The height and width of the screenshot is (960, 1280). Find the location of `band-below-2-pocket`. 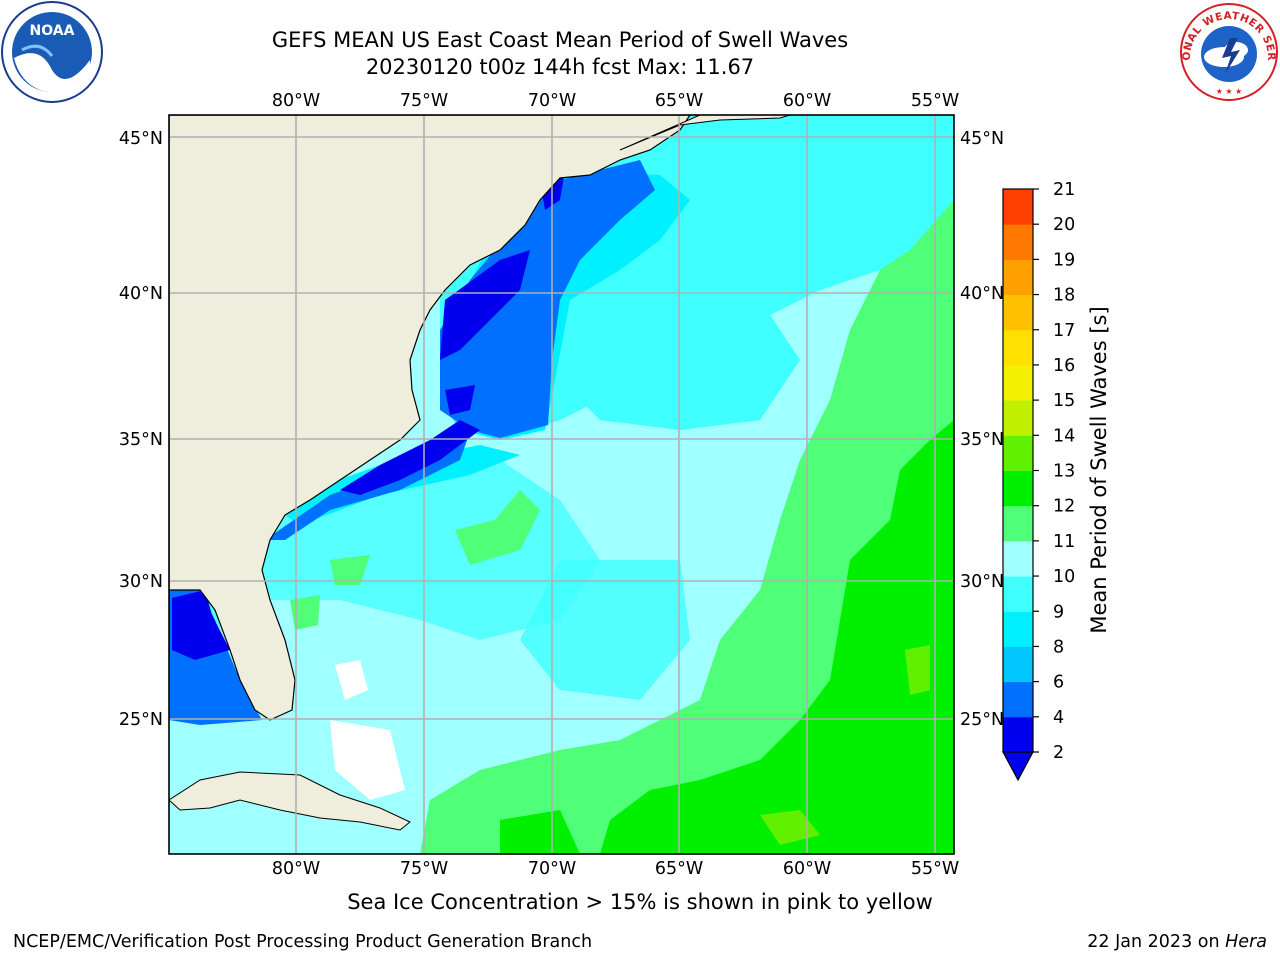

band-below-2-pocket is located at coordinates (460, 400).